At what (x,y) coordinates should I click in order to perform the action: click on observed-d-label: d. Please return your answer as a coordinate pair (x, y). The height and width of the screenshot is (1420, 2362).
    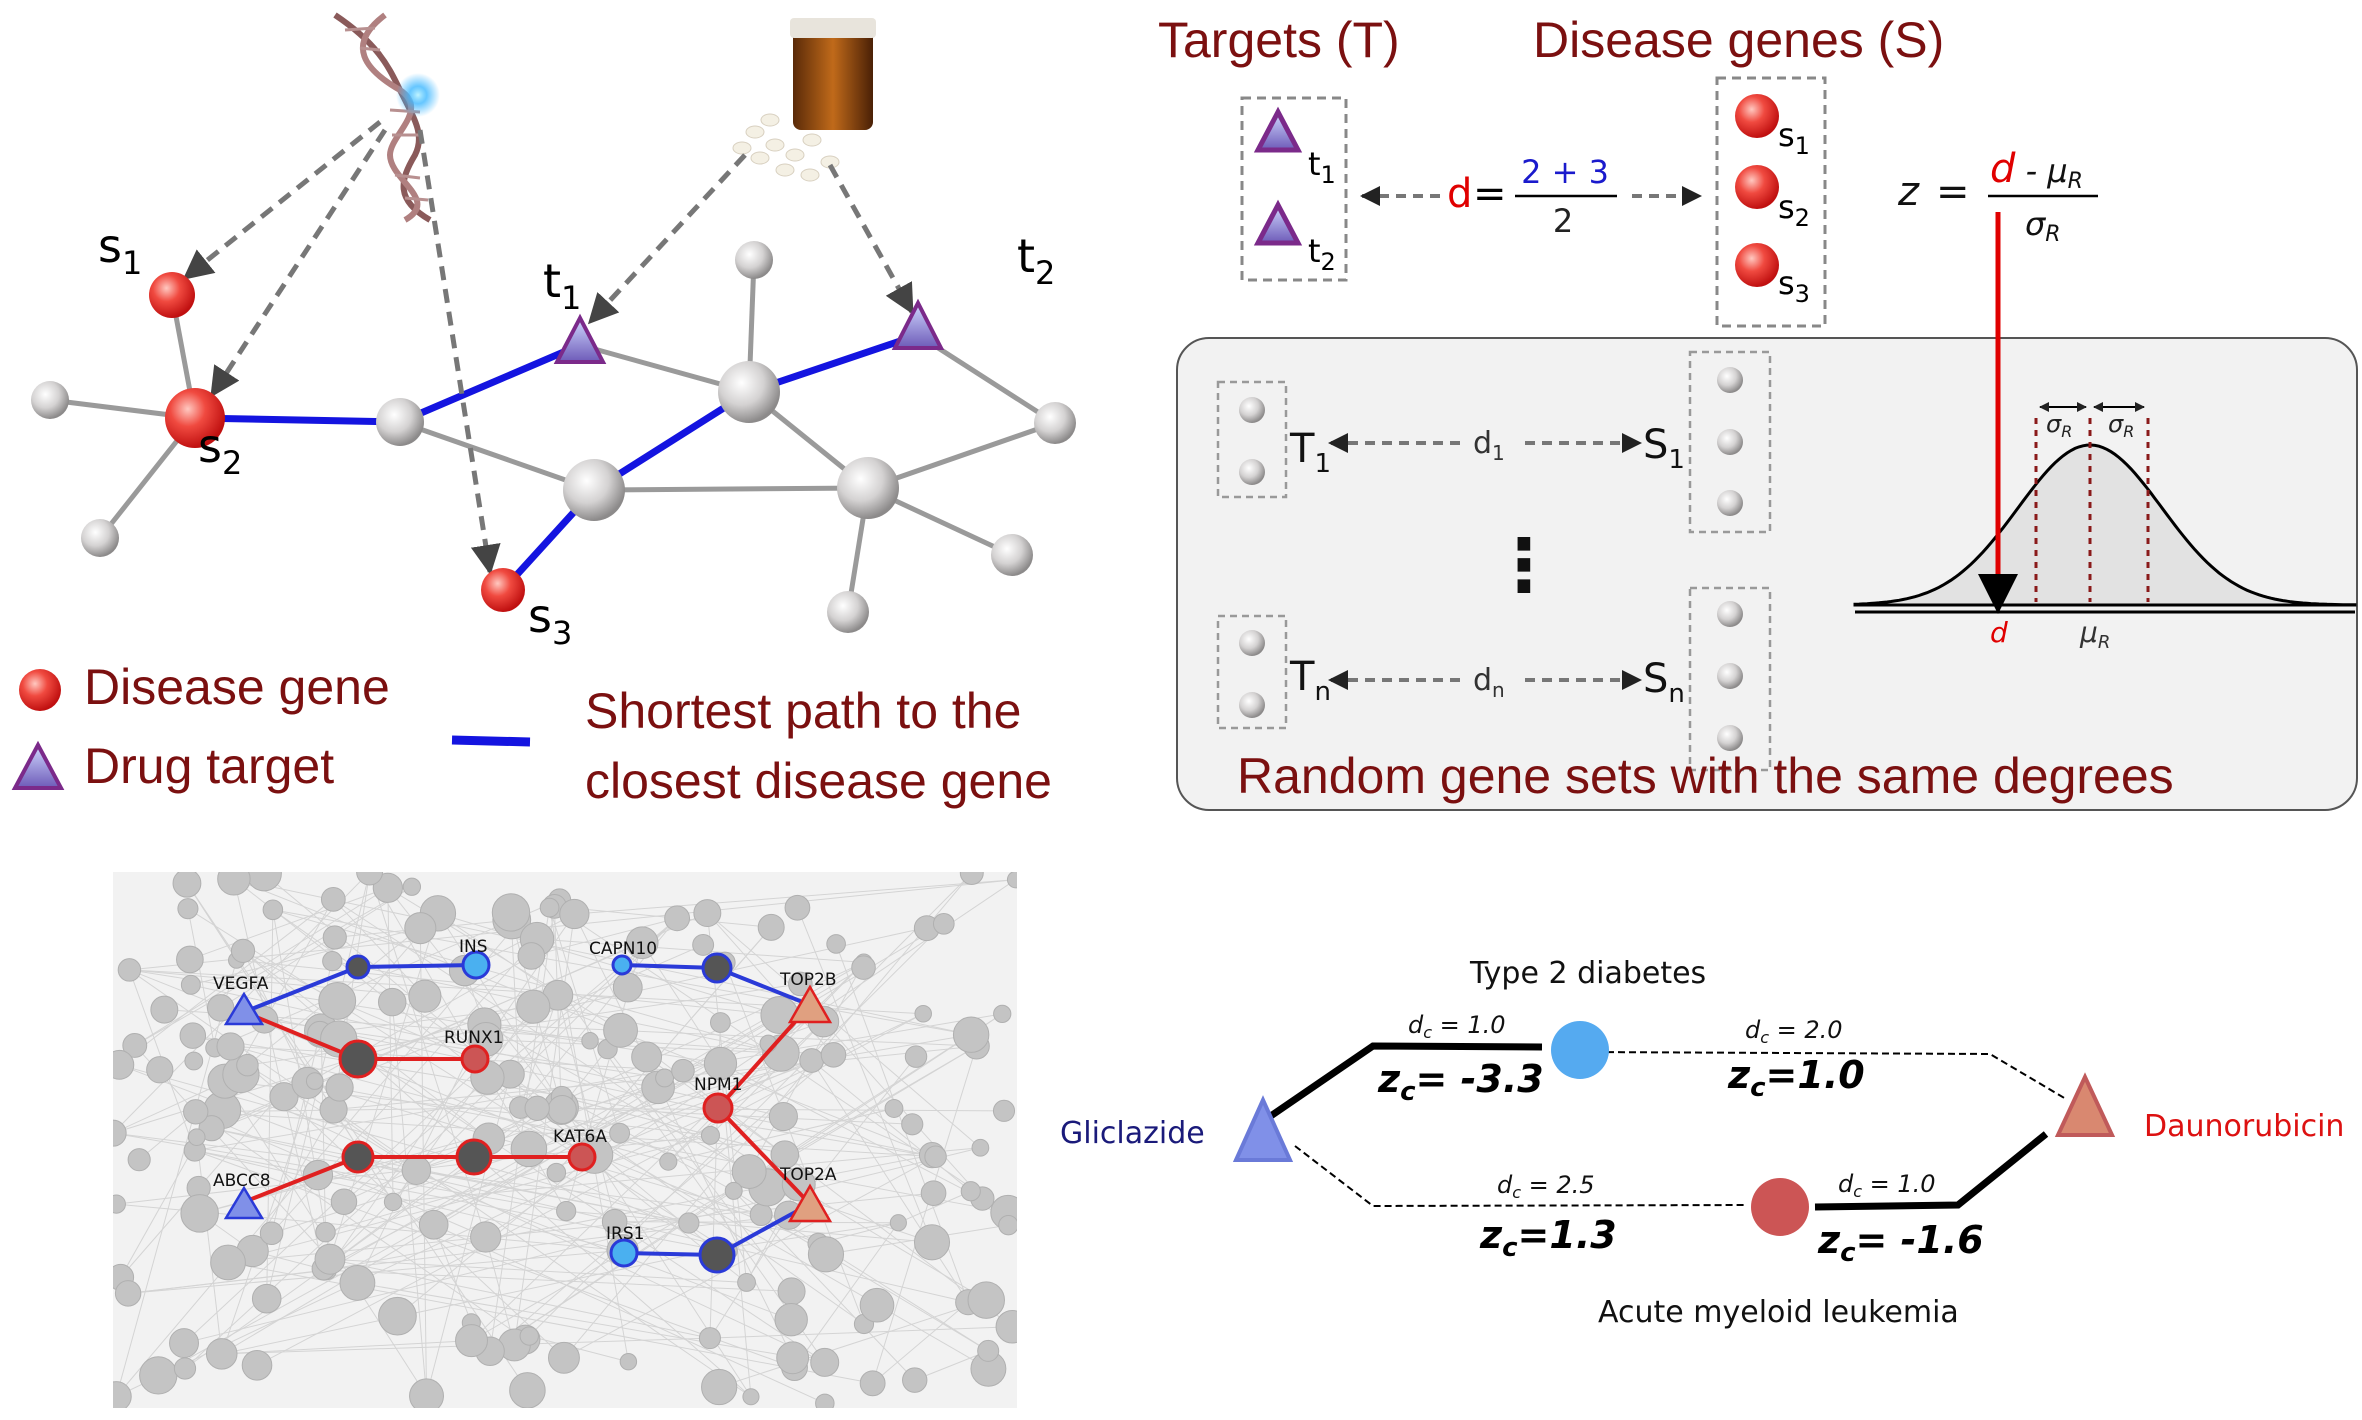
    Looking at the image, I should click on (1999, 632).